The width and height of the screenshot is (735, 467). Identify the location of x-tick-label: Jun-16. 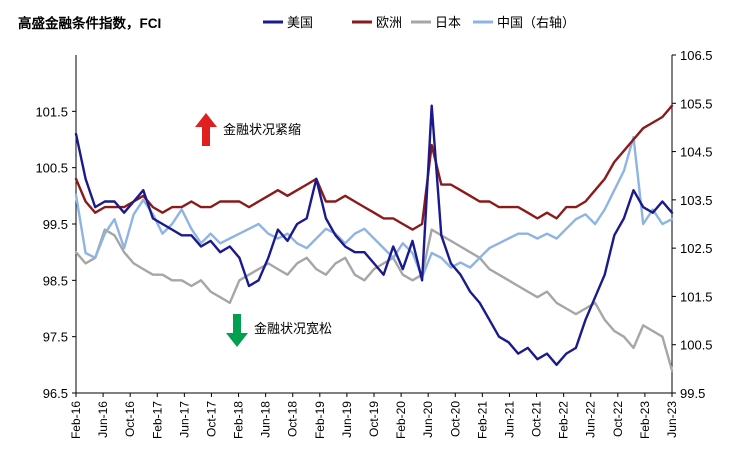
(103, 419).